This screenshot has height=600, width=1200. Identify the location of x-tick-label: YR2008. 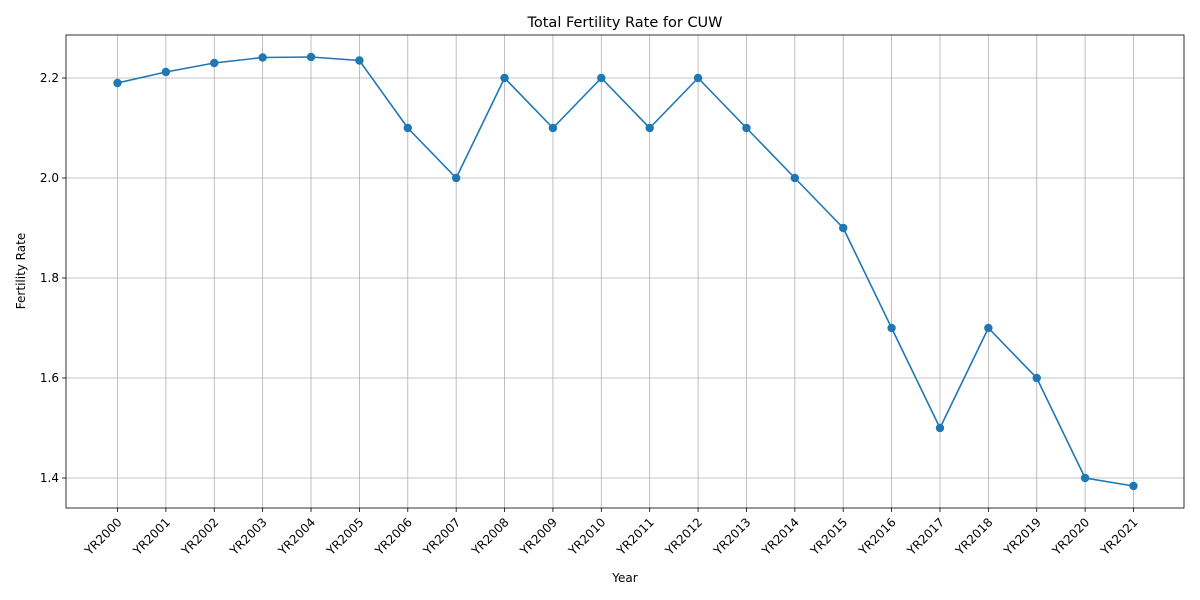
(489, 536).